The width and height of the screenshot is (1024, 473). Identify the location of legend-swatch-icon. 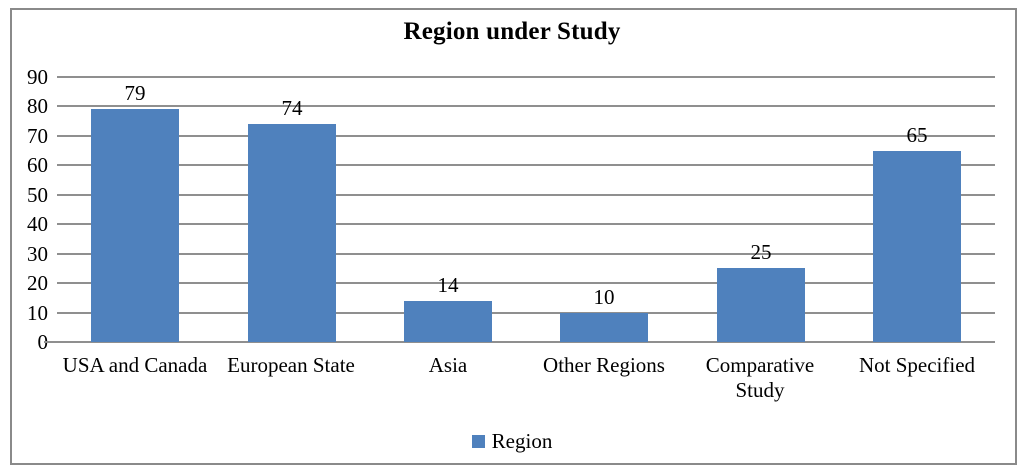
(478, 441).